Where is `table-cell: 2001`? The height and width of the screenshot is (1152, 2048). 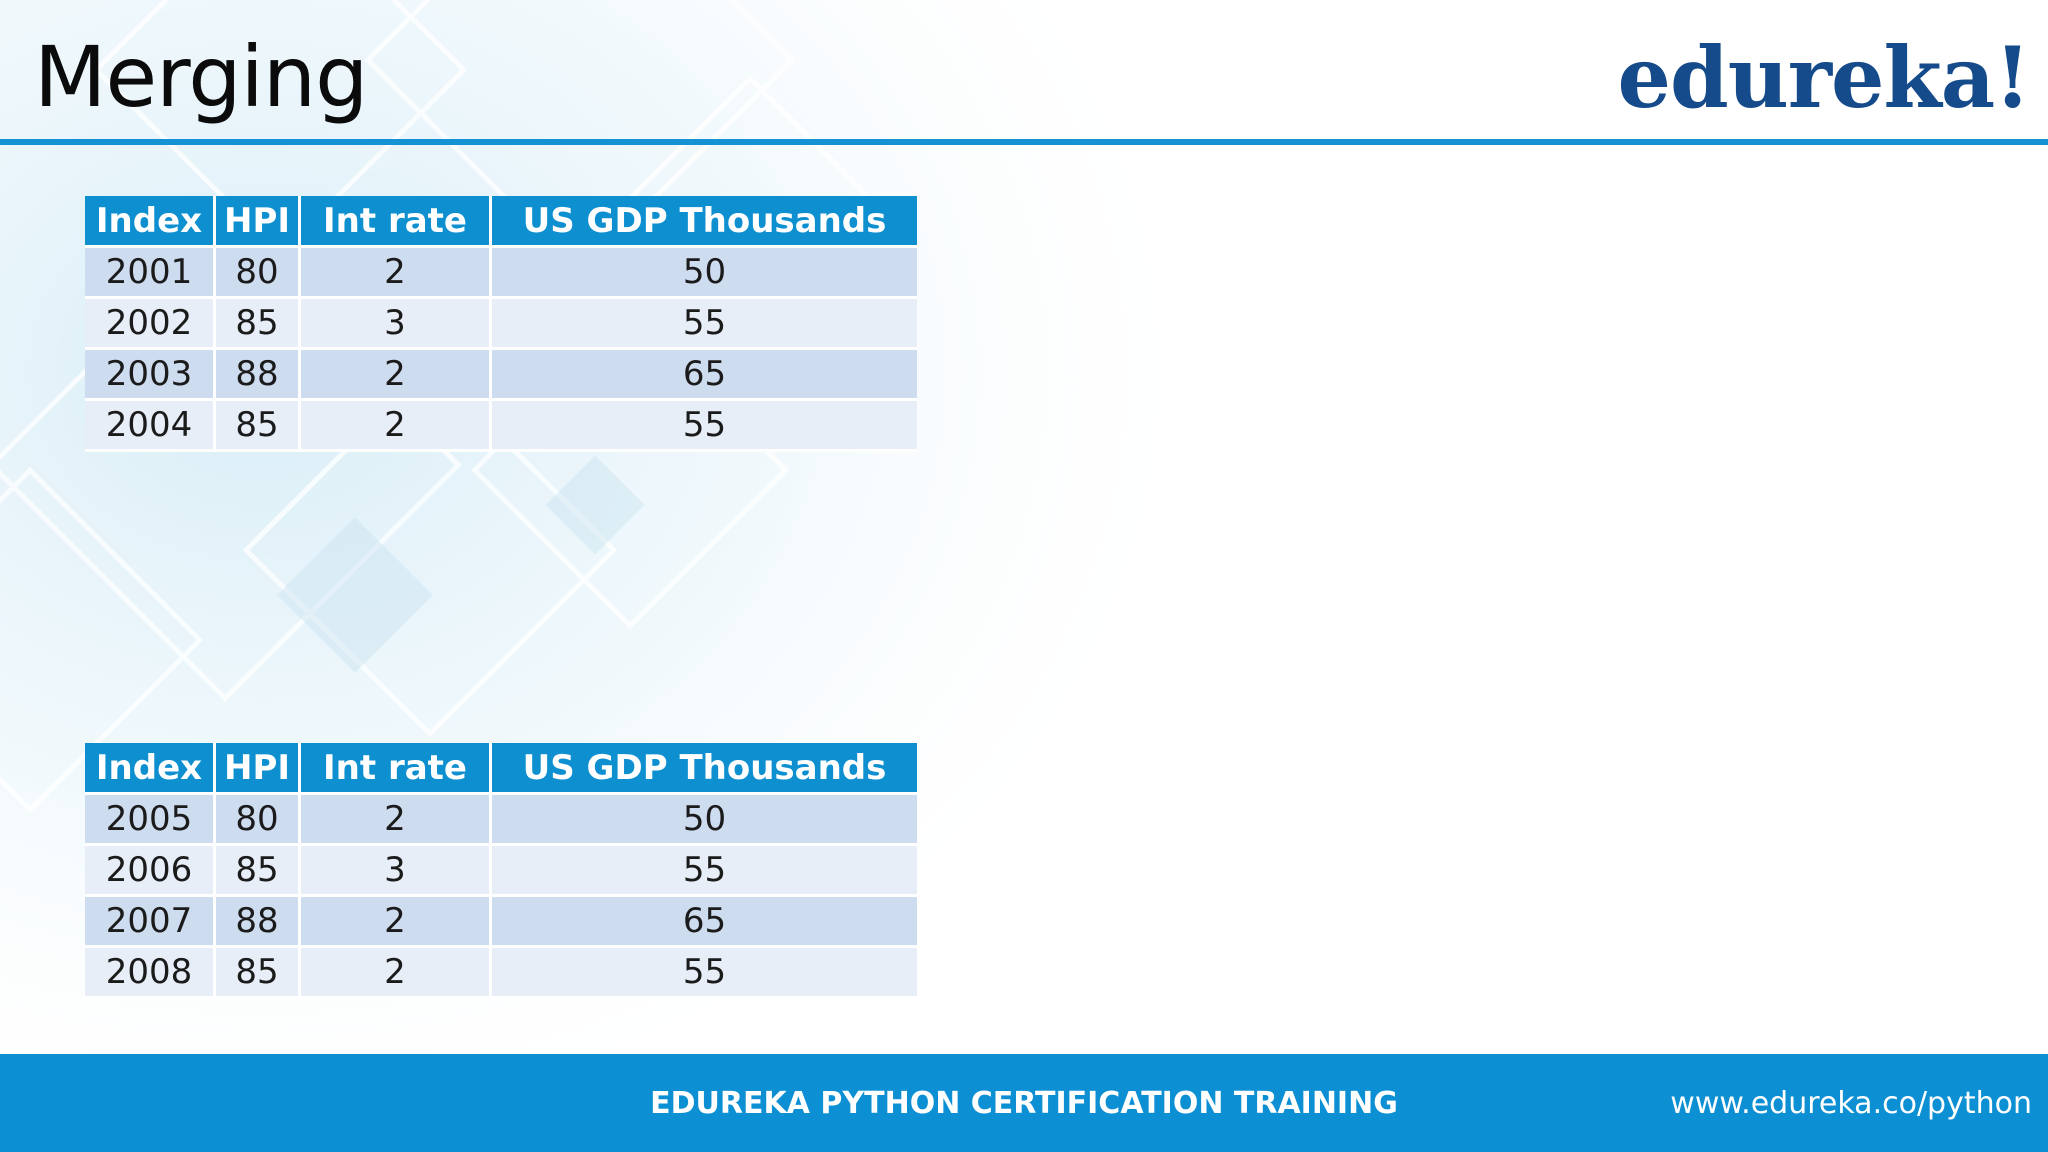 table-cell: 2001 is located at coordinates (150, 272).